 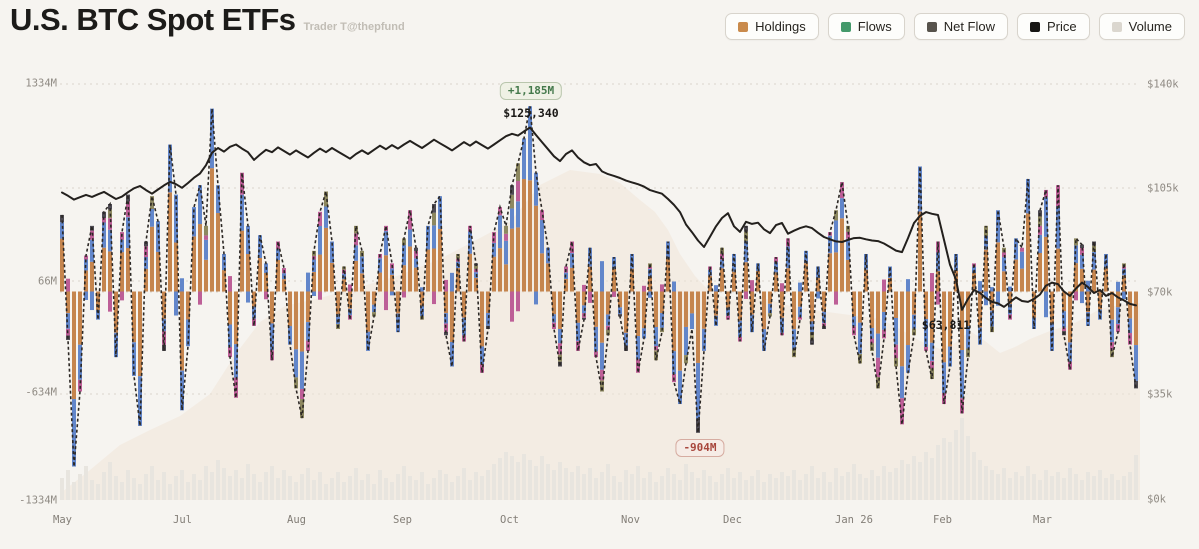 I want to click on legend-button-netflow: Net Flow, so click(x=960, y=26).